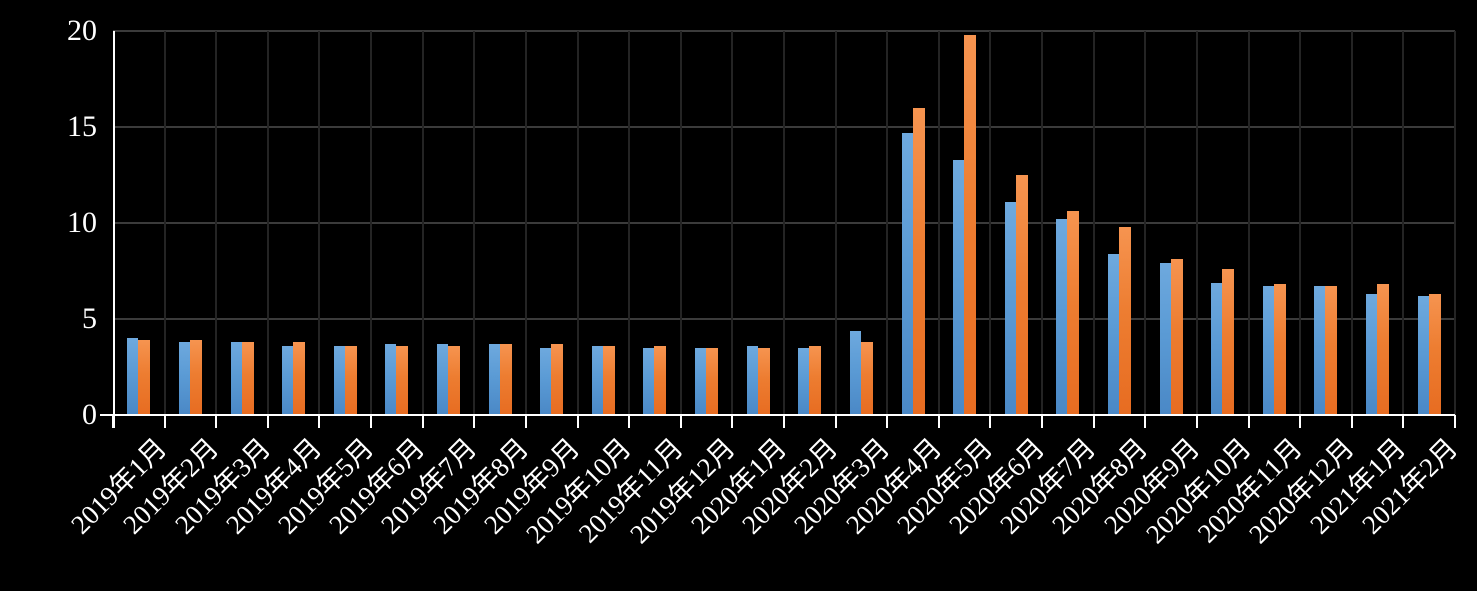 This screenshot has height=591, width=1477. What do you see at coordinates (82, 126) in the screenshot?
I see `y-tick-label: 15` at bounding box center [82, 126].